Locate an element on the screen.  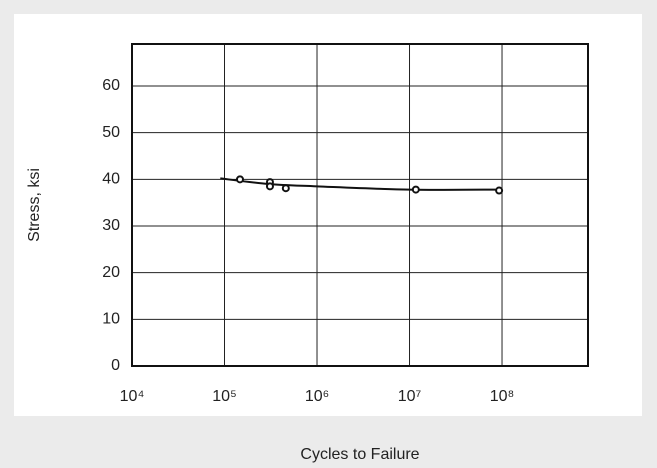
x-axis-label: Cycles to Failure is located at coordinates (359, 454).